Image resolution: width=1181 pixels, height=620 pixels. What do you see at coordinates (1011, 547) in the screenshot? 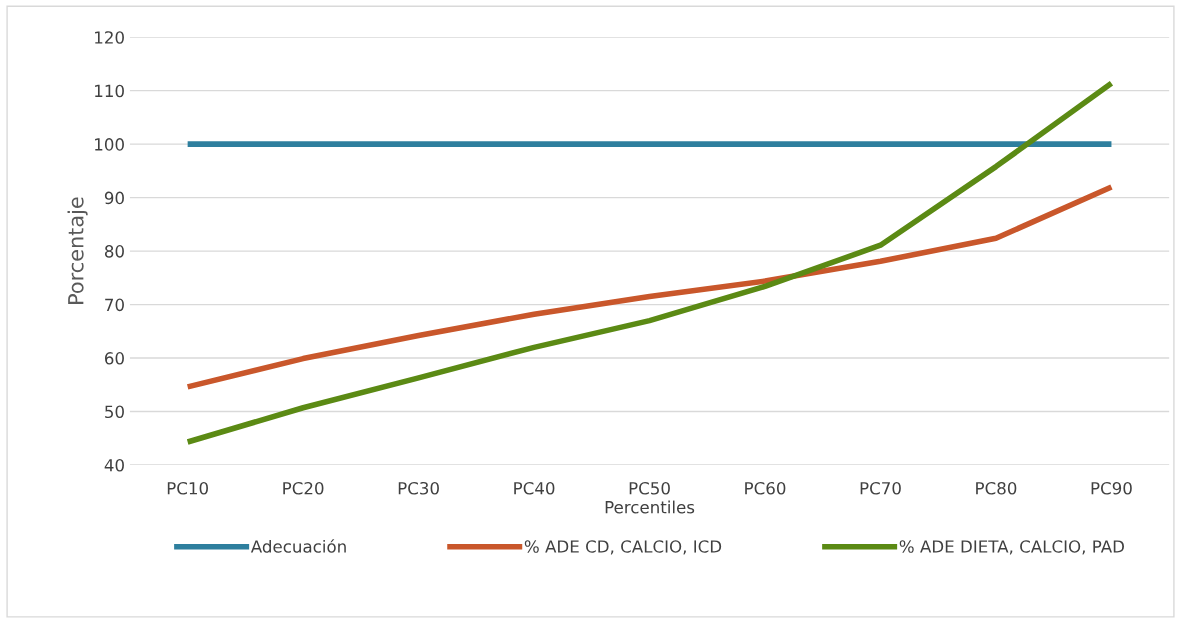
I see `legend-label: % ADE DIETA, CALCIO, PAD` at bounding box center [1011, 547].